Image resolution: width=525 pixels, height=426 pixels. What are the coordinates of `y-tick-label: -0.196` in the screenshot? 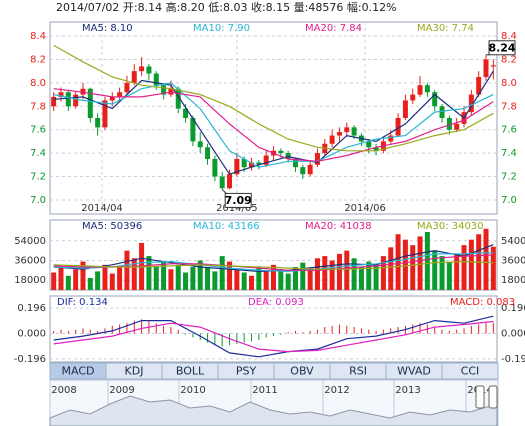 It's located at (30, 359).